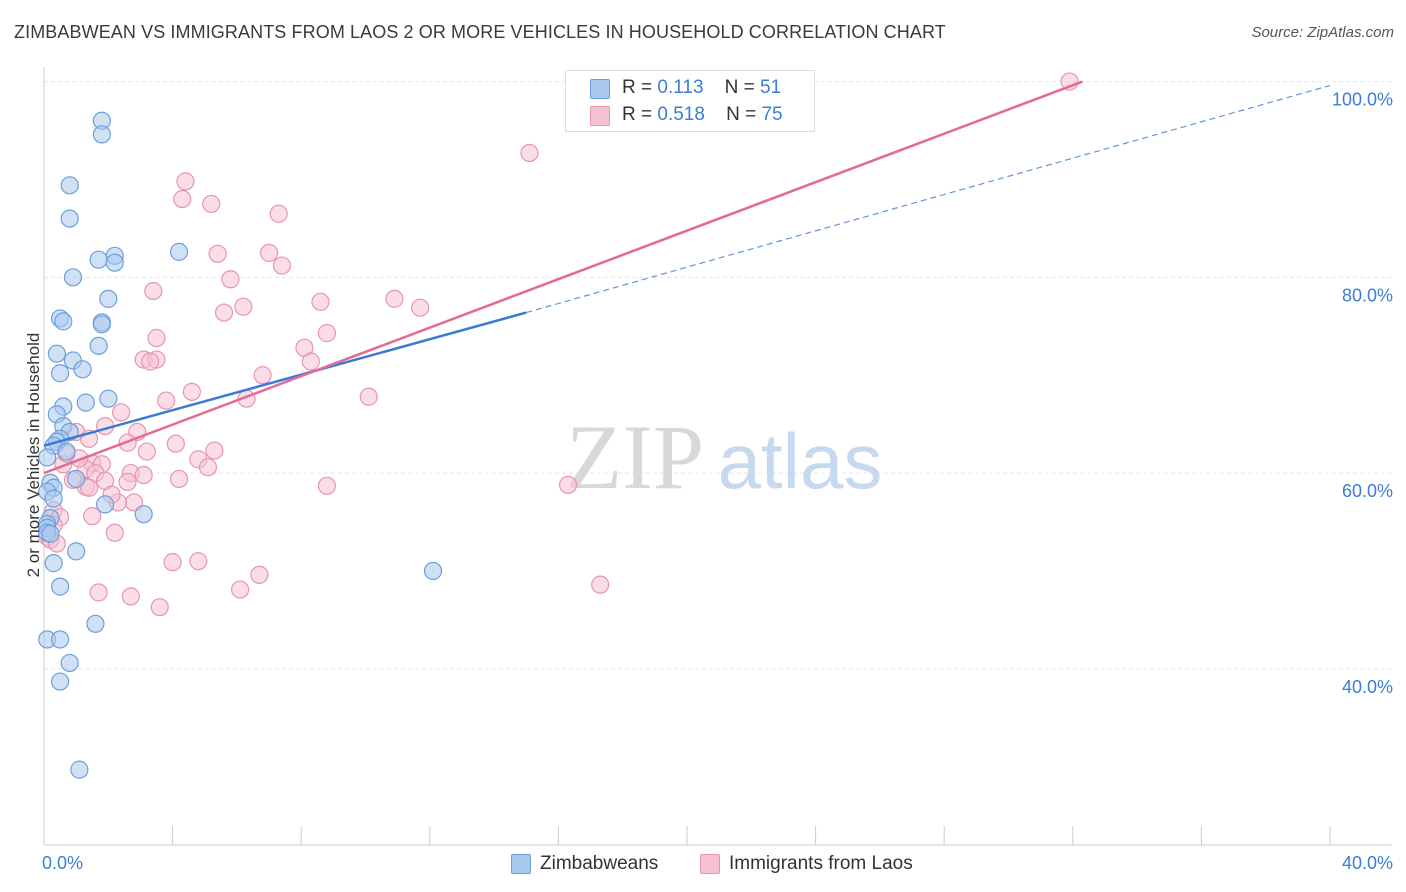 This screenshot has width=1406, height=892. I want to click on x-tick-label: 0.0%, so click(62, 863).